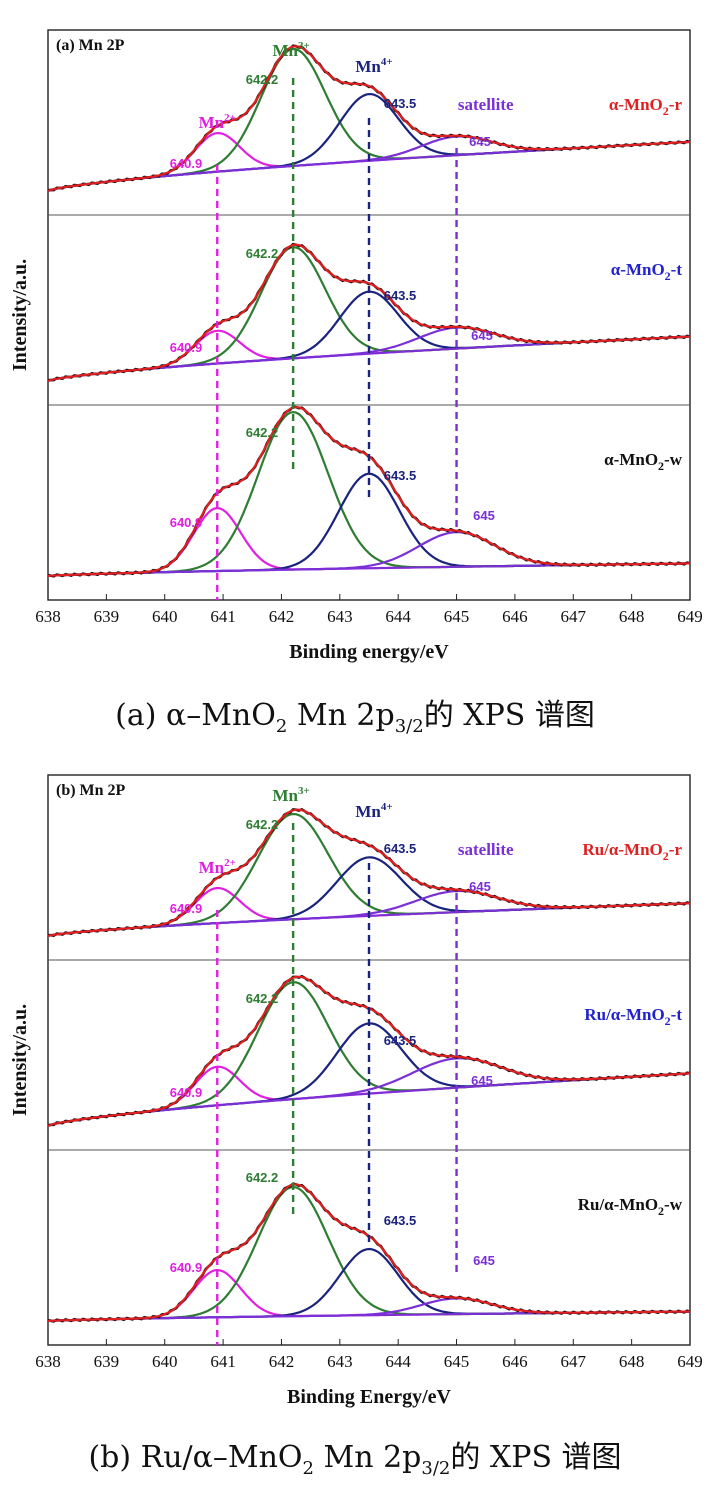 This screenshot has width=710, height=1502. What do you see at coordinates (436, 1468) in the screenshot?
I see `caption-b-sub2: 3/2` at bounding box center [436, 1468].